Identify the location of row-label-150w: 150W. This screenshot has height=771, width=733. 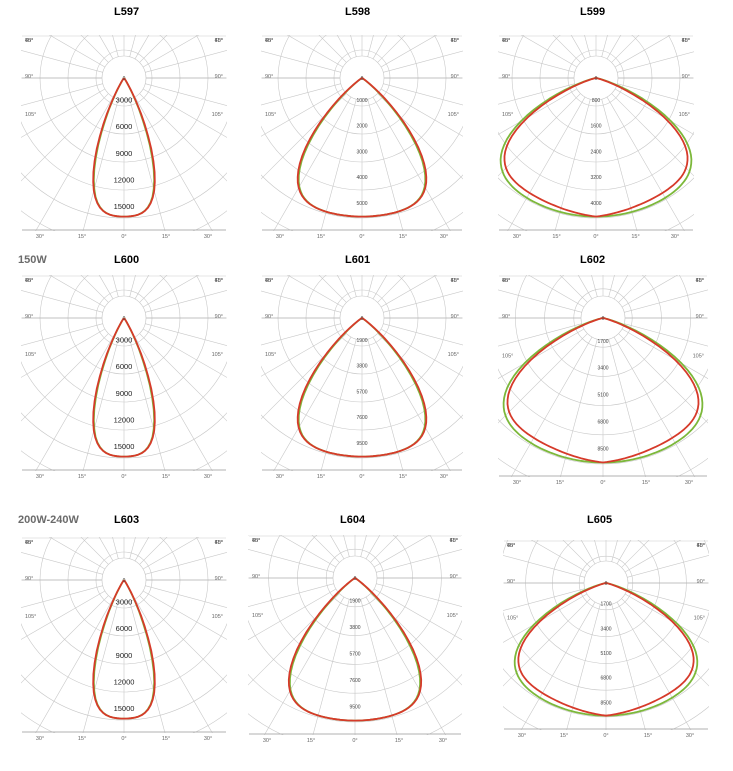
(32, 260).